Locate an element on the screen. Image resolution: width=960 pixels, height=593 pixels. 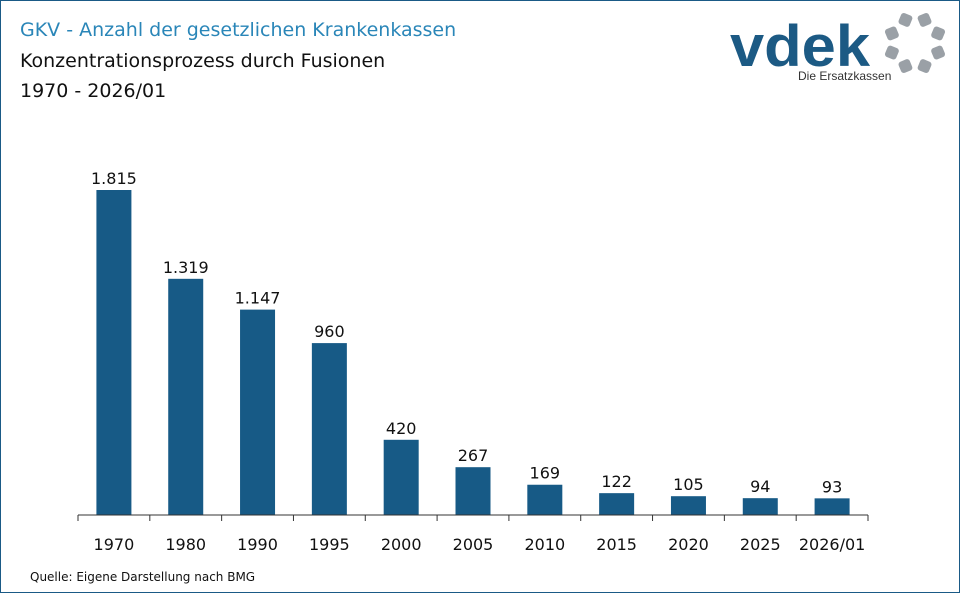
bar-value-label: 1.815 is located at coordinates (114, 178).